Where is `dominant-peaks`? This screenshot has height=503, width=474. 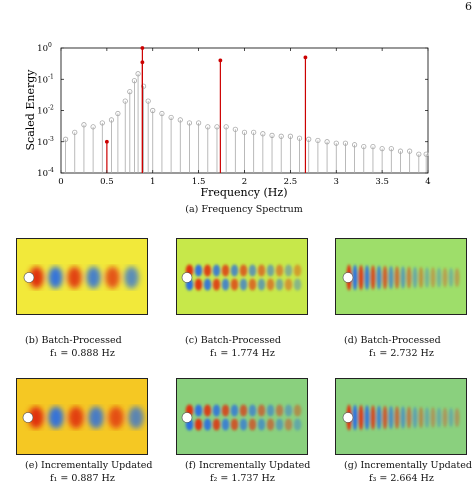 dominant-peaks is located at coordinates (206, 109).